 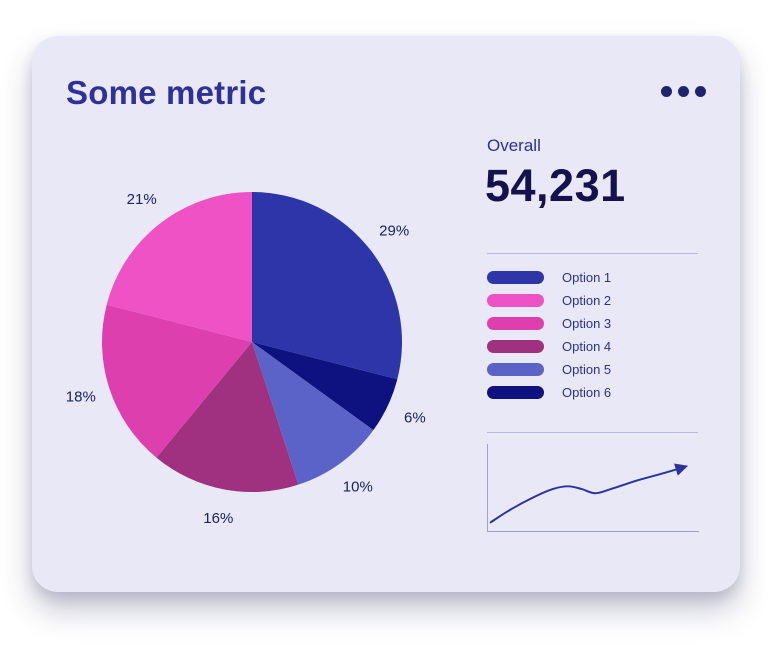 I want to click on legend-label: Option 3, so click(x=587, y=323).